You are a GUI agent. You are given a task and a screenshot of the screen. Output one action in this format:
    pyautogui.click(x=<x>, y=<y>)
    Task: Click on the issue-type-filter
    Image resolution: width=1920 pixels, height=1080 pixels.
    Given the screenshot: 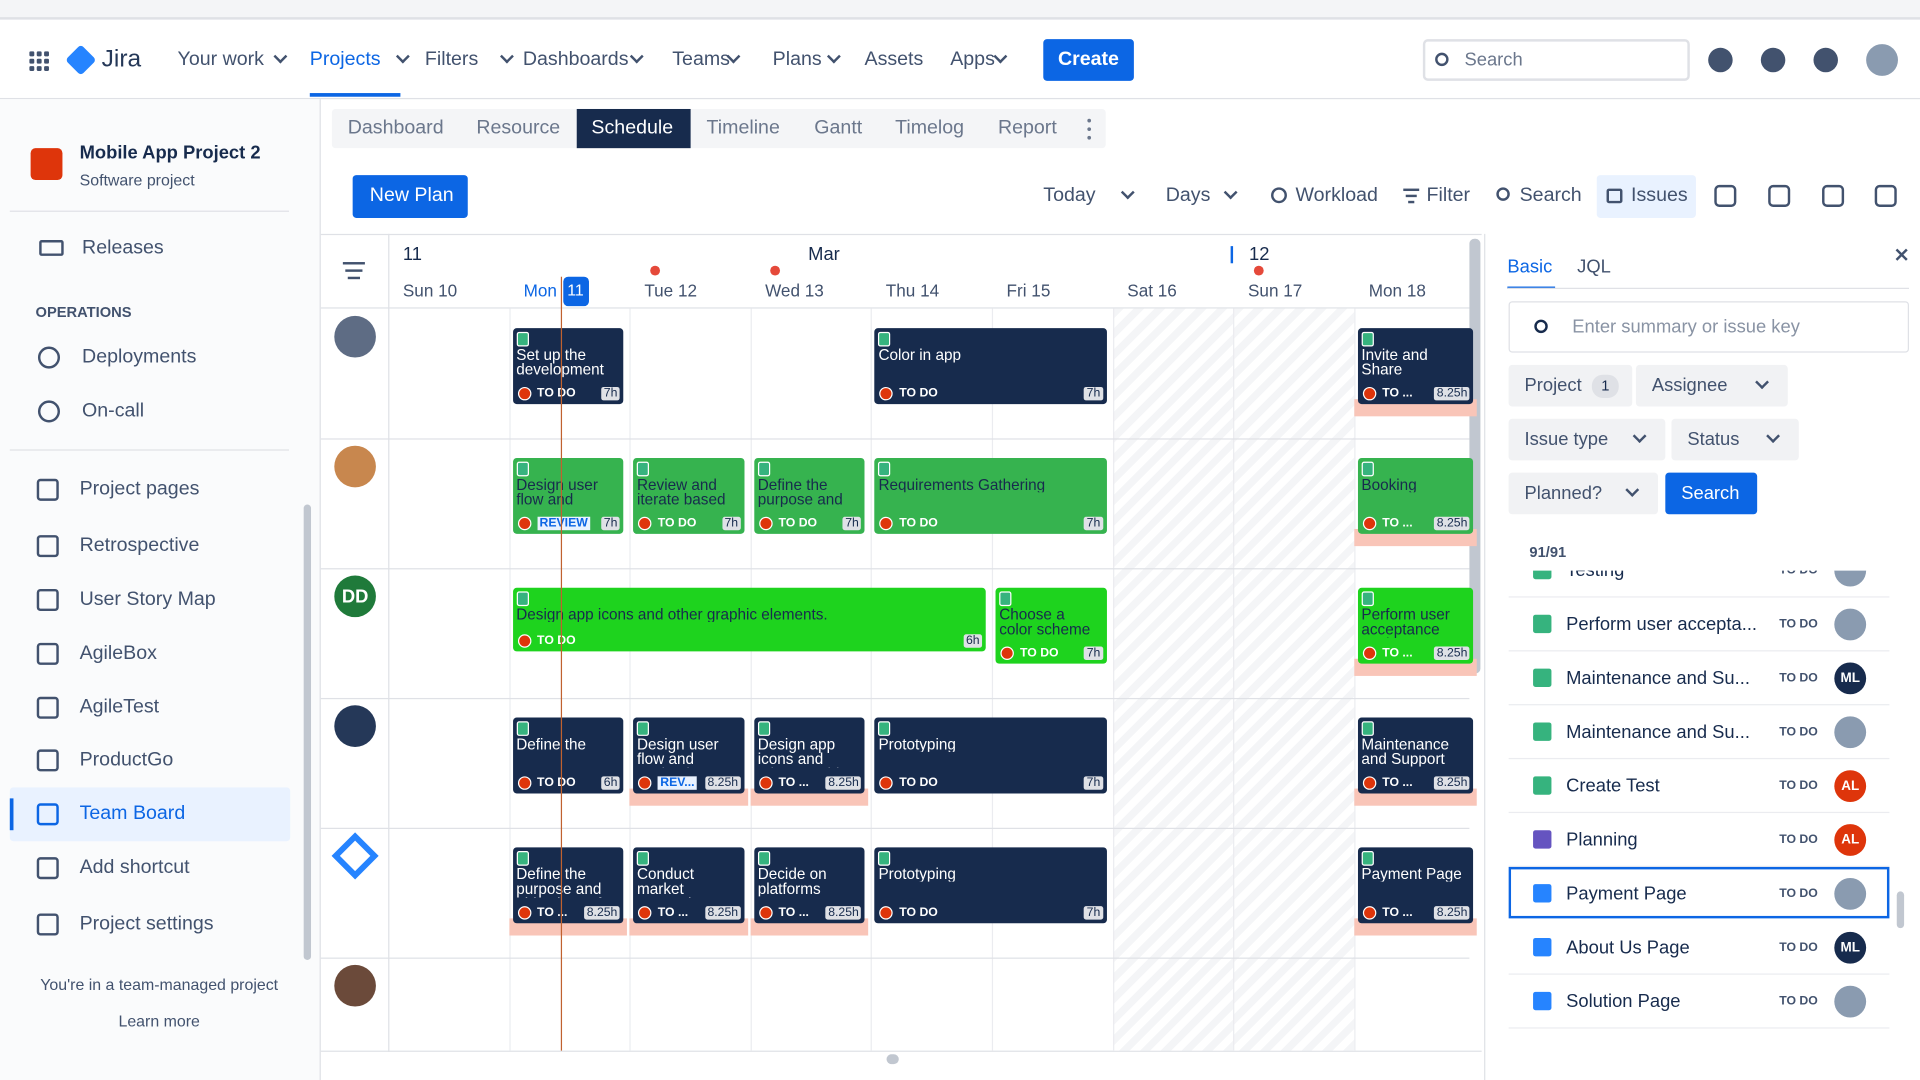 What is the action you would take?
    pyautogui.click(x=1587, y=439)
    